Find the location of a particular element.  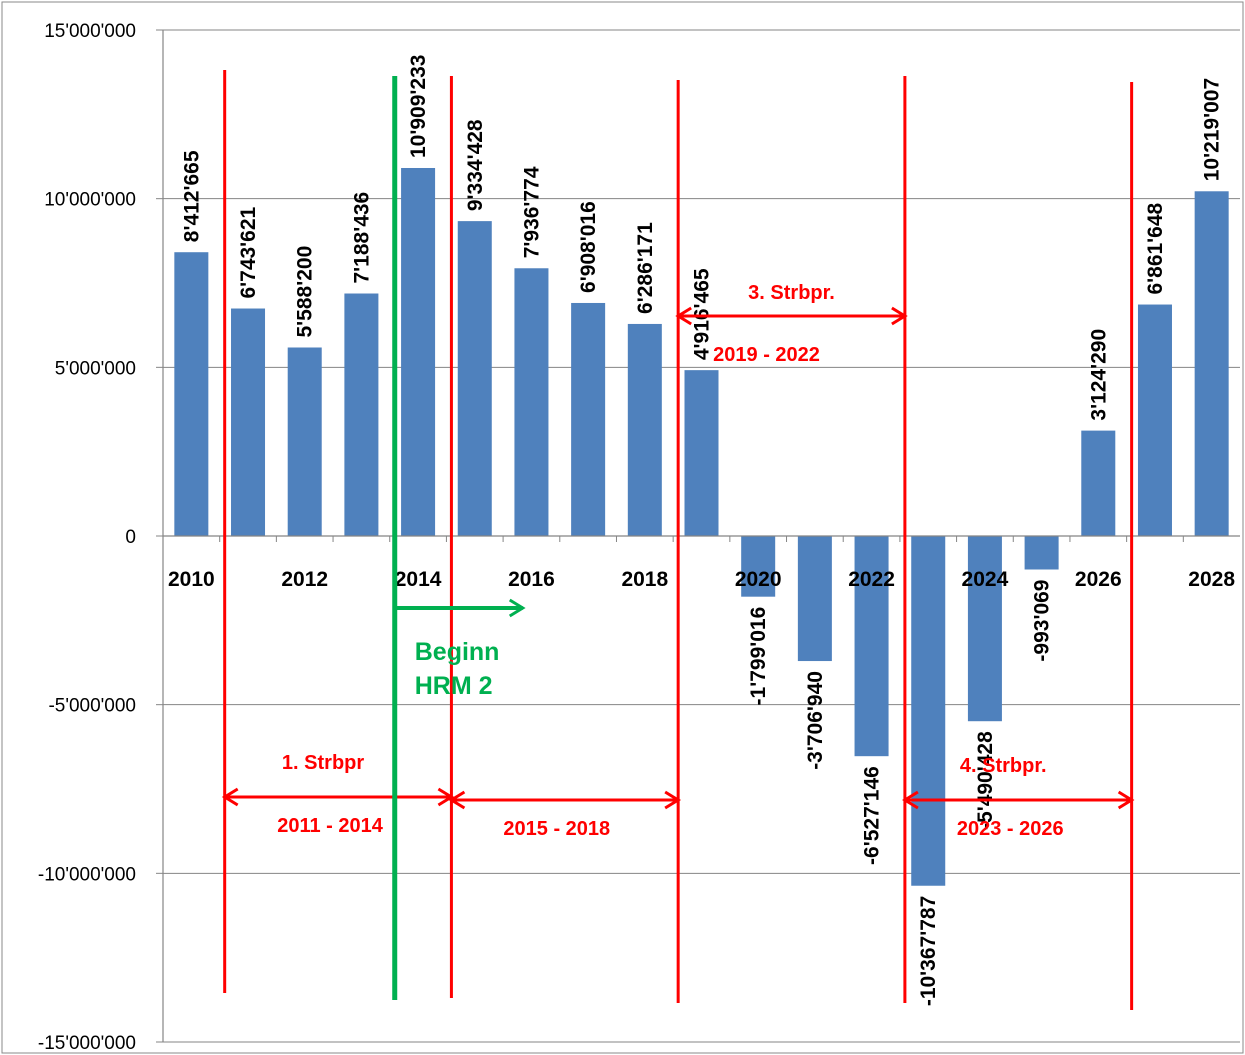

period-range: 2023 - 2026 is located at coordinates (1010, 829).